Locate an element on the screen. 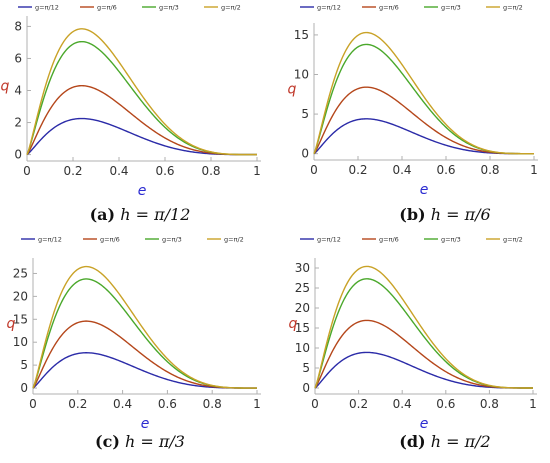  caption-a: (a) h = π/12 is located at coordinates (140, 214).